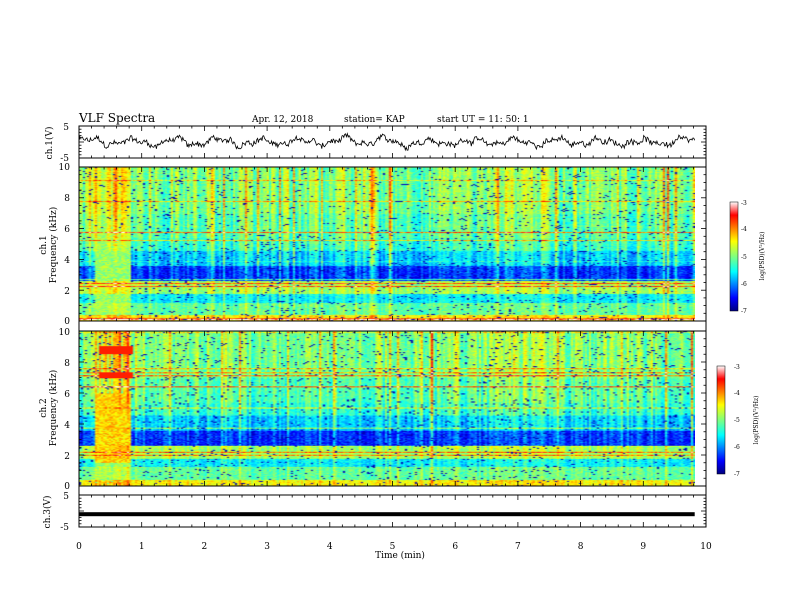  What do you see at coordinates (643, 547) in the screenshot?
I see `xtick-9: 9` at bounding box center [643, 547].